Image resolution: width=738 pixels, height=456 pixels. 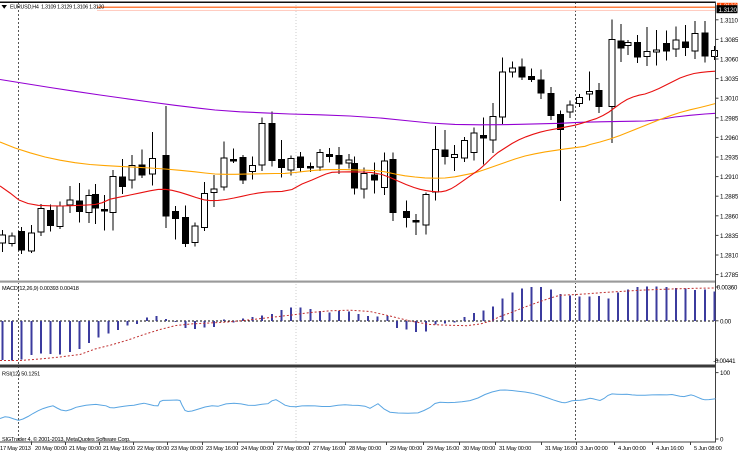 I want to click on svg-text: 1.2835, so click(x=729, y=236).